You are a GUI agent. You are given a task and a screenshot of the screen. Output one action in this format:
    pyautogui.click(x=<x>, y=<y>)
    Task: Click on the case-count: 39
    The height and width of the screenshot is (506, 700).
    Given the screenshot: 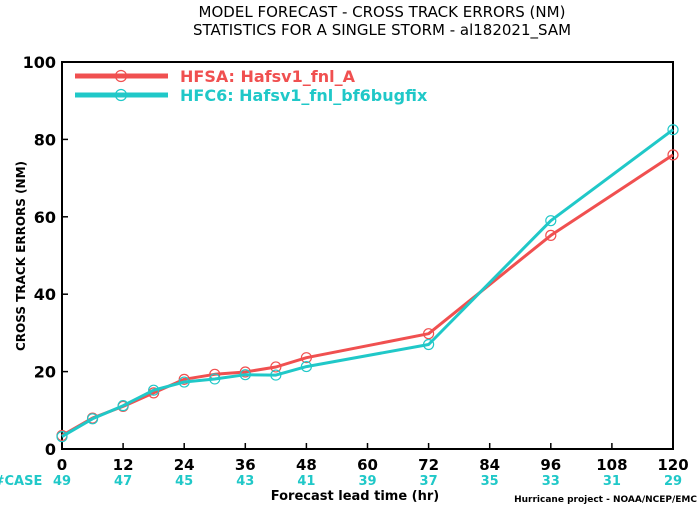 What is the action you would take?
    pyautogui.click(x=367, y=481)
    